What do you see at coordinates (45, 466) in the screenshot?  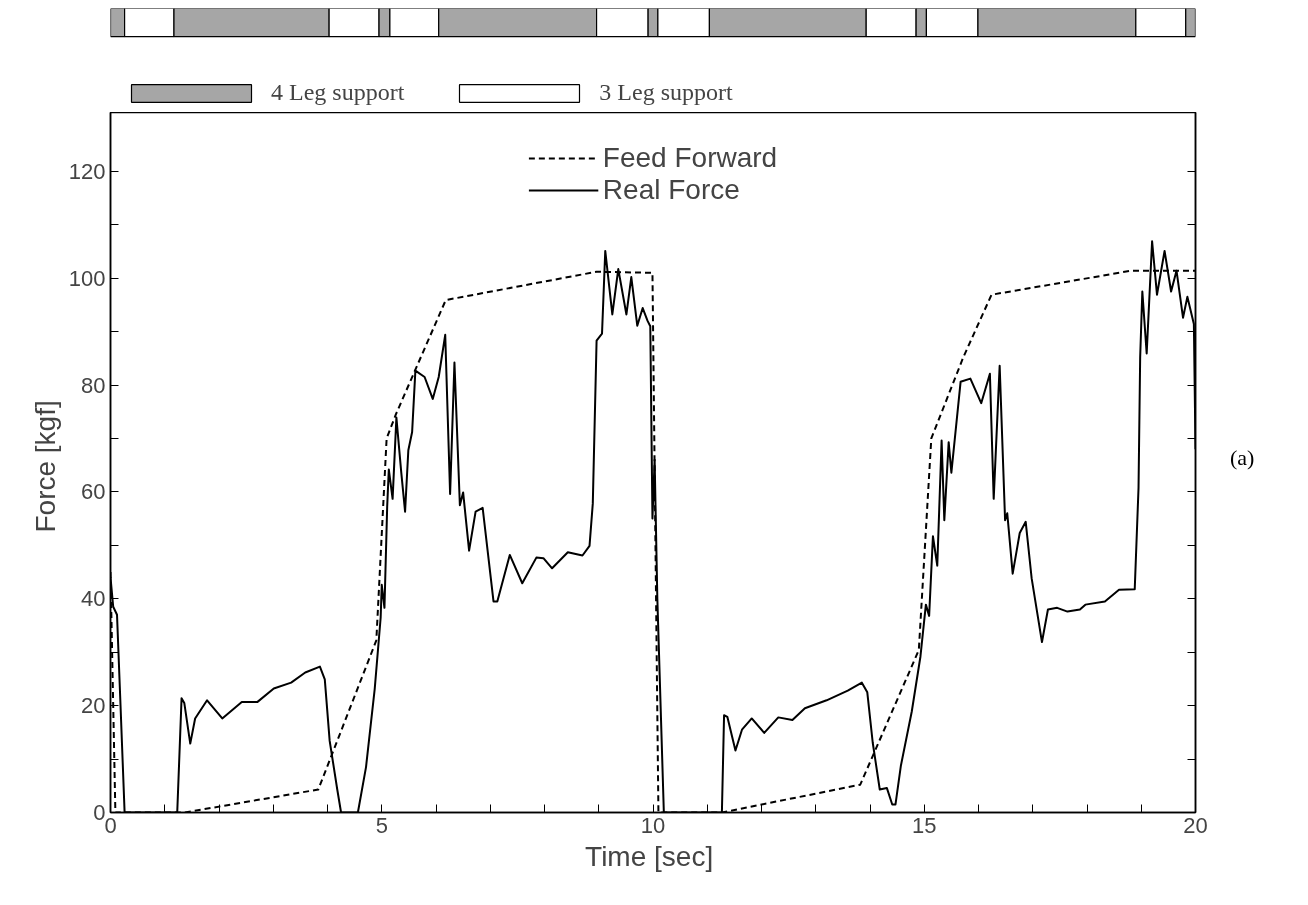 I see `y-axis-title: Force [kgf]` at bounding box center [45, 466].